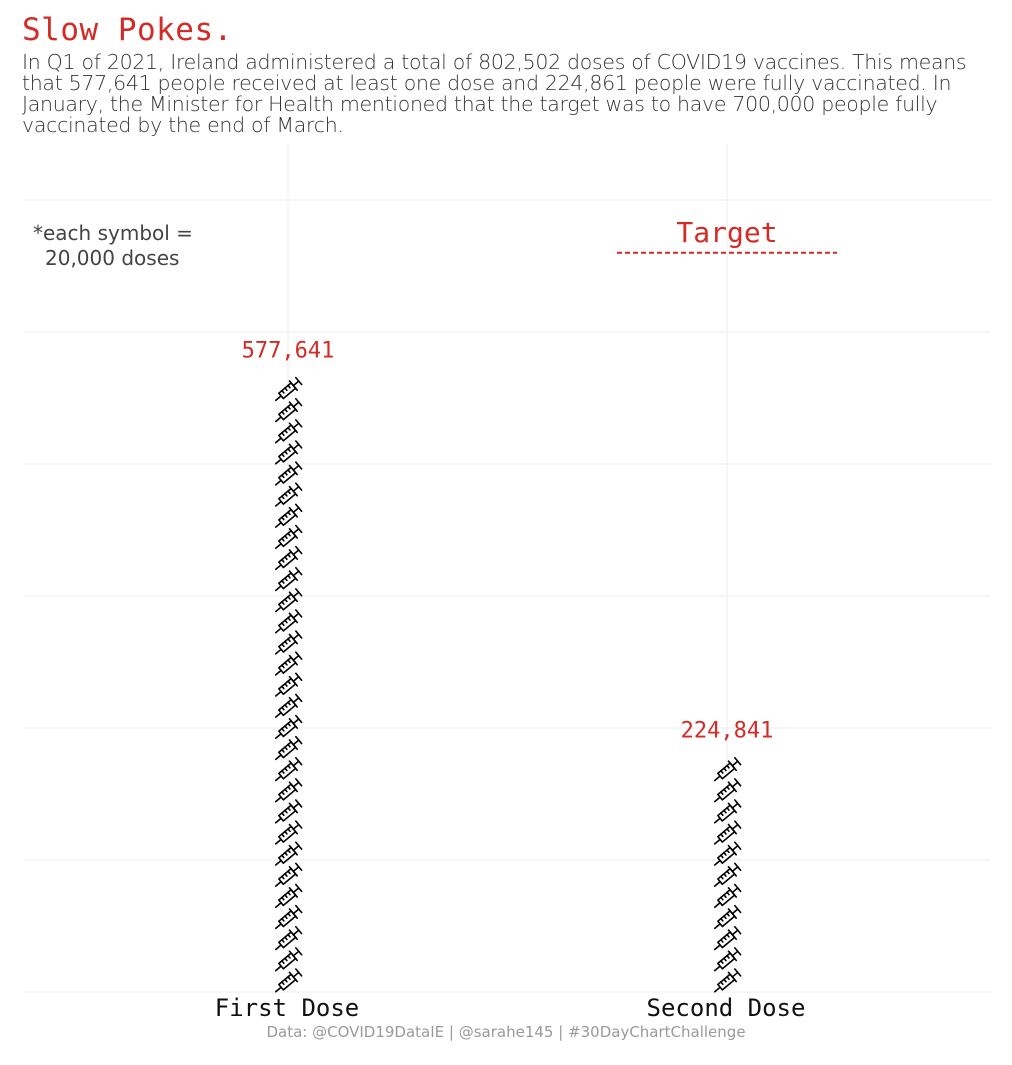  I want to click on symbol-note-line-1: *each symbol =, so click(113, 233).